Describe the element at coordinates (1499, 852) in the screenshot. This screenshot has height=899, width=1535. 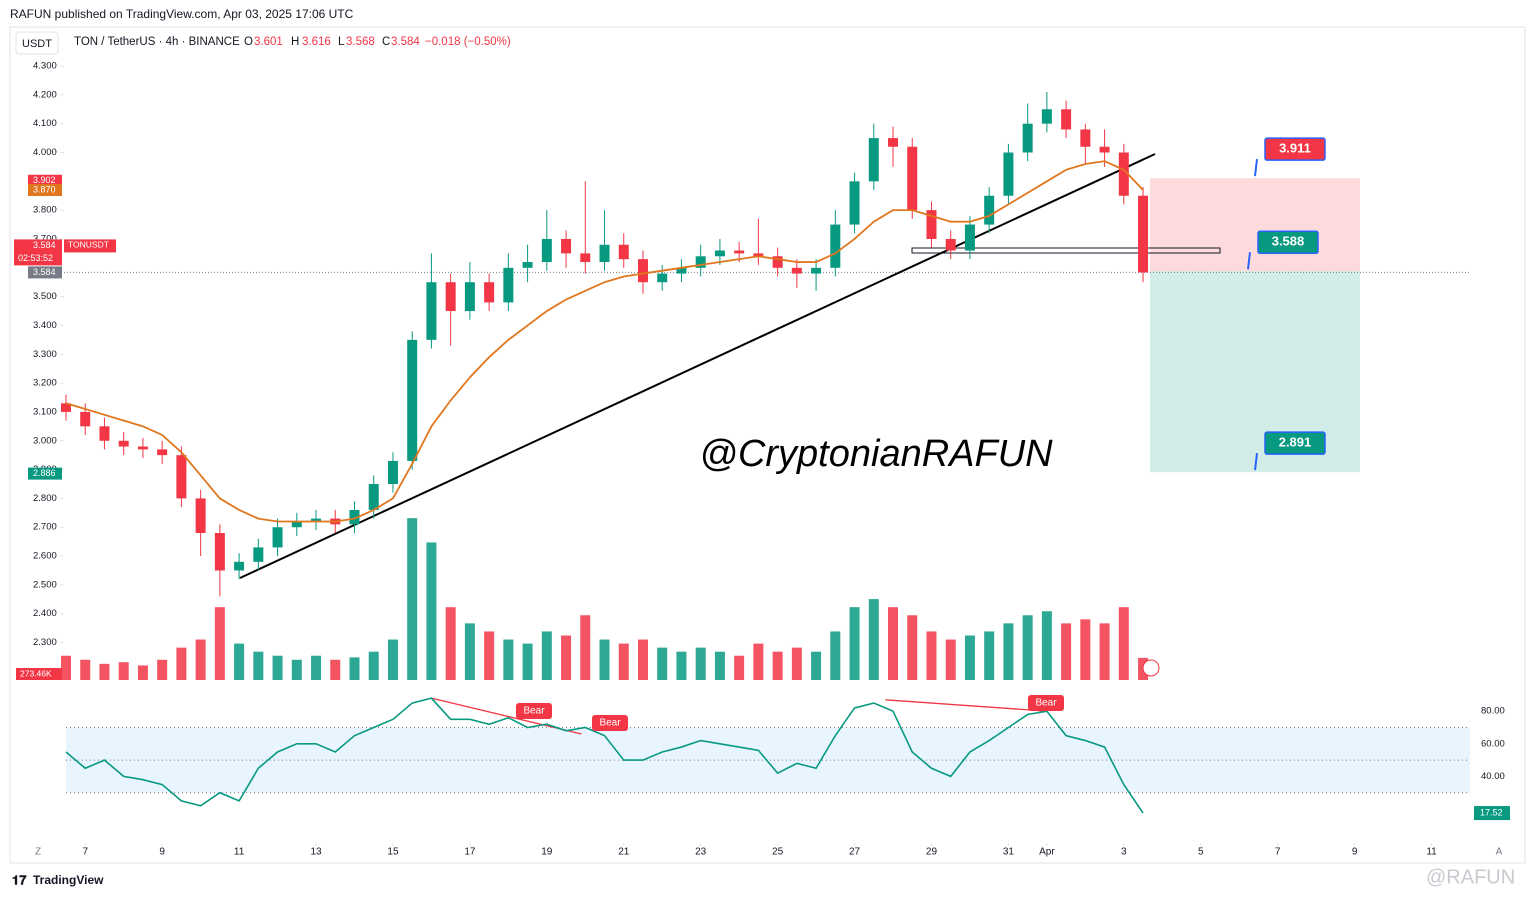
I see `corner-a: A` at that location.